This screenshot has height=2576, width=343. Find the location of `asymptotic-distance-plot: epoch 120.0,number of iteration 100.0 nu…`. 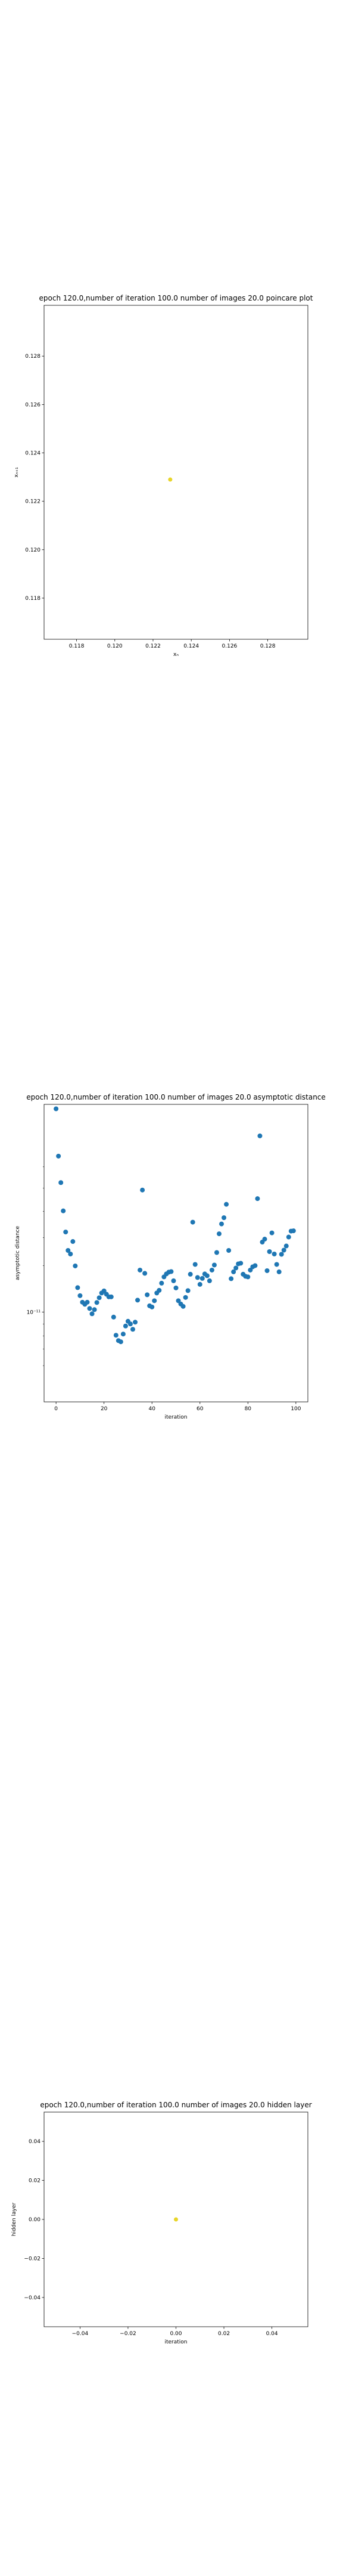

asymptotic-distance-plot: epoch 120.0,number of iteration 100.0 nu… is located at coordinates (171, 1258).